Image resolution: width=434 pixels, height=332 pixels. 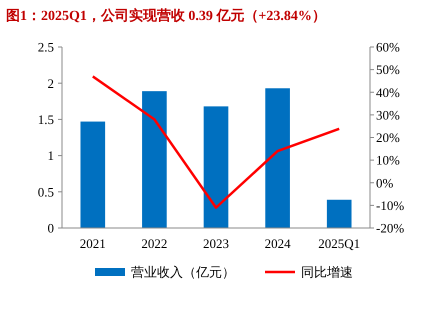 What do you see at coordinates (46, 119) in the screenshot?
I see `y-tick-label: 1.5` at bounding box center [46, 119].